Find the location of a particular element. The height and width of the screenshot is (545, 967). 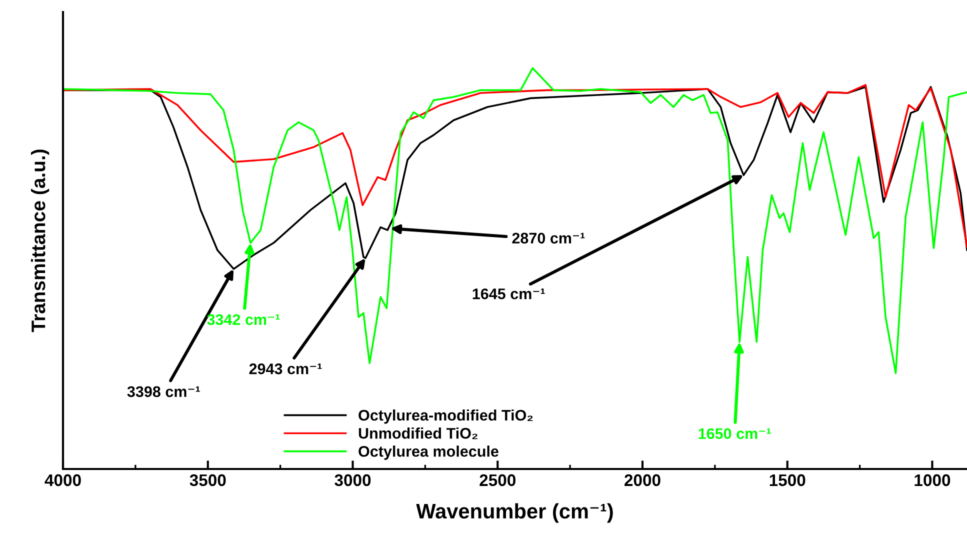

y-axis-title: Transmittance (a.u.) is located at coordinates (40, 241).